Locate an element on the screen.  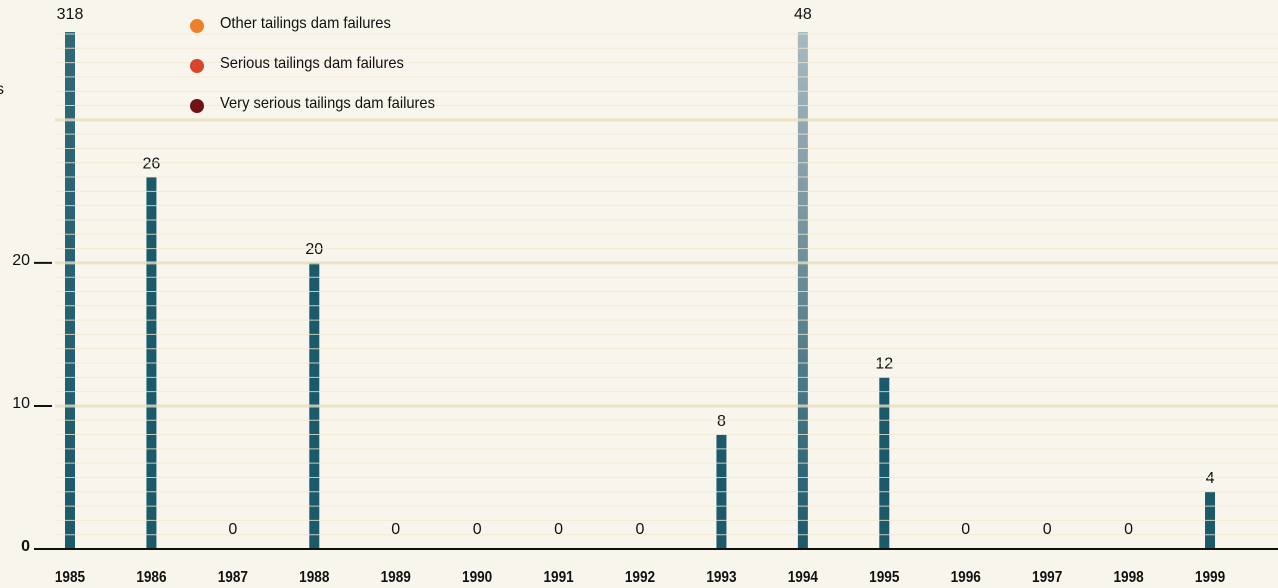
legend-label: Other tailings dam failures is located at coordinates (305, 24).